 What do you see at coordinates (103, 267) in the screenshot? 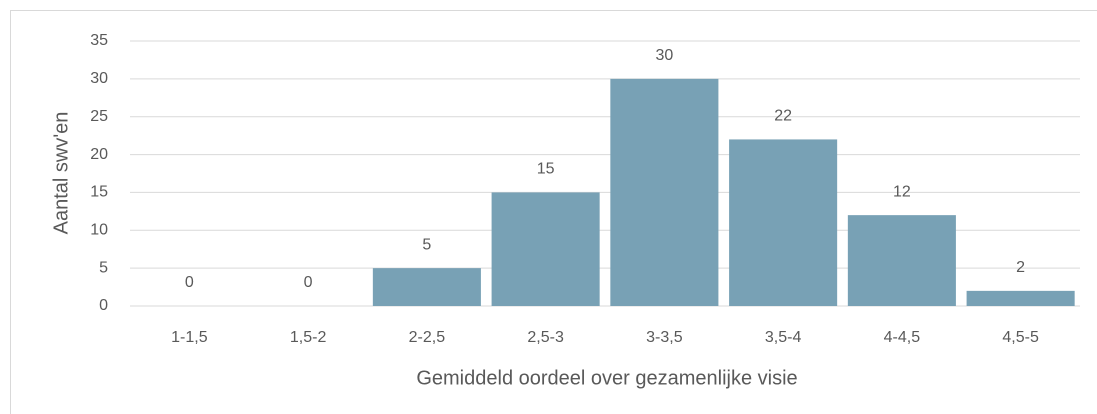
I see `y-tick-label: 5` at bounding box center [103, 267].